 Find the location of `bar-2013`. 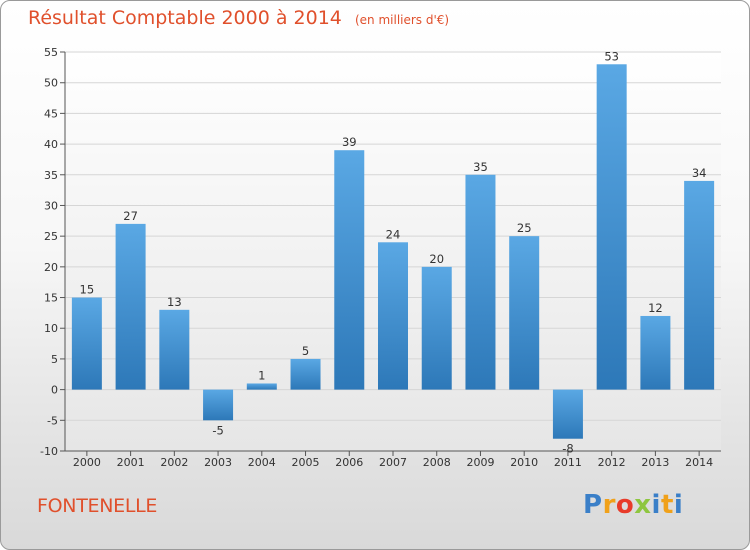

bar-2013 is located at coordinates (655, 352).